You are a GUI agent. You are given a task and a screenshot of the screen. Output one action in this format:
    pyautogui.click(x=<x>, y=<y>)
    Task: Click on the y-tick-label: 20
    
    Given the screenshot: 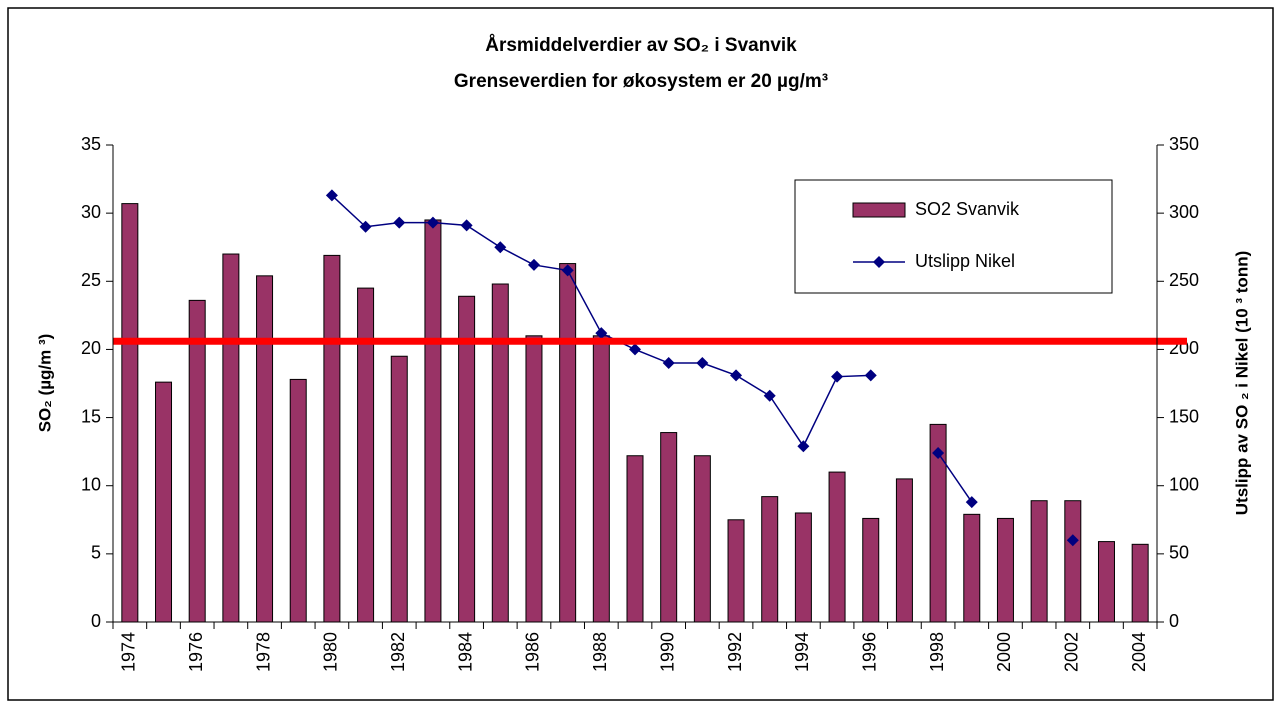 What is the action you would take?
    pyautogui.click(x=91, y=348)
    